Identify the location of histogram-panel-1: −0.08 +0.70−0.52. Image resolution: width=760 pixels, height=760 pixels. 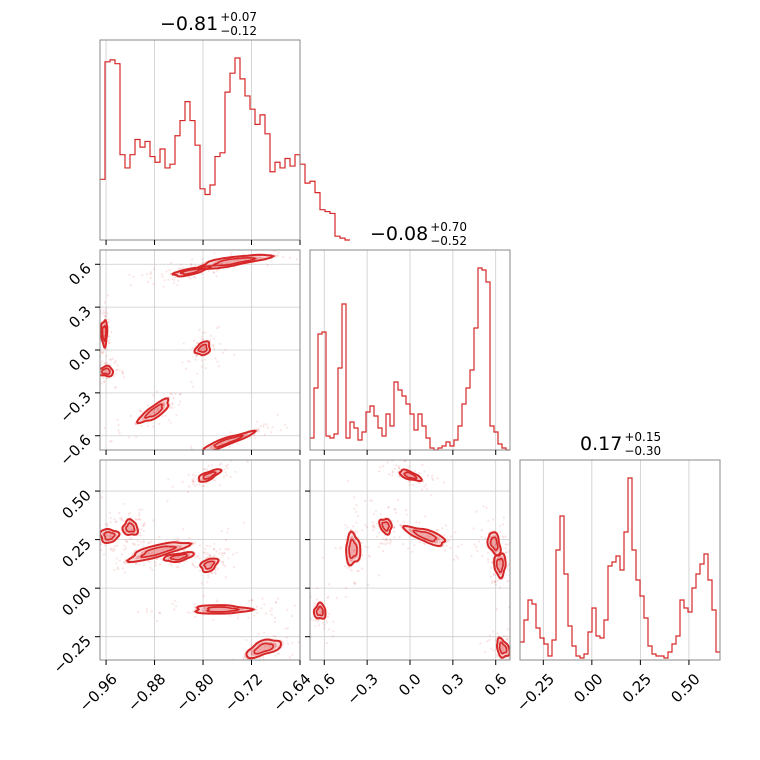
(410, 337).